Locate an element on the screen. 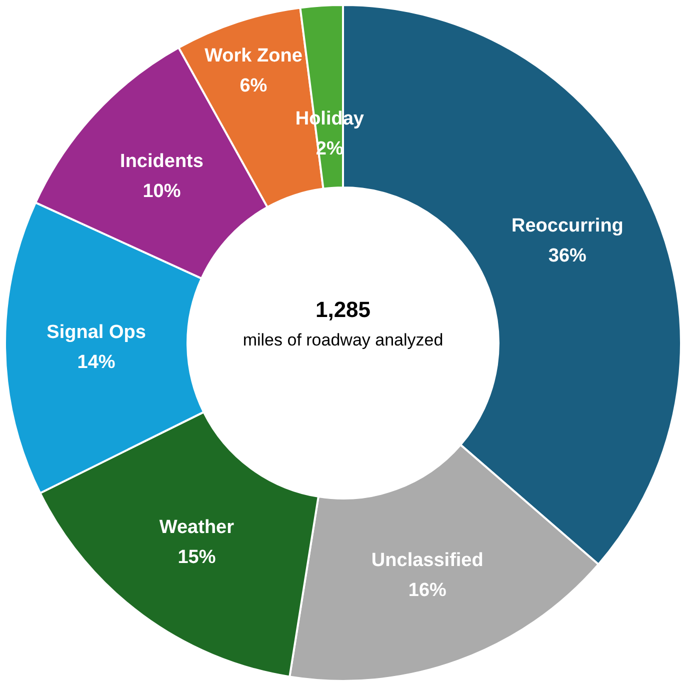 The image size is (686, 686). data-label: 6% is located at coordinates (254, 86).